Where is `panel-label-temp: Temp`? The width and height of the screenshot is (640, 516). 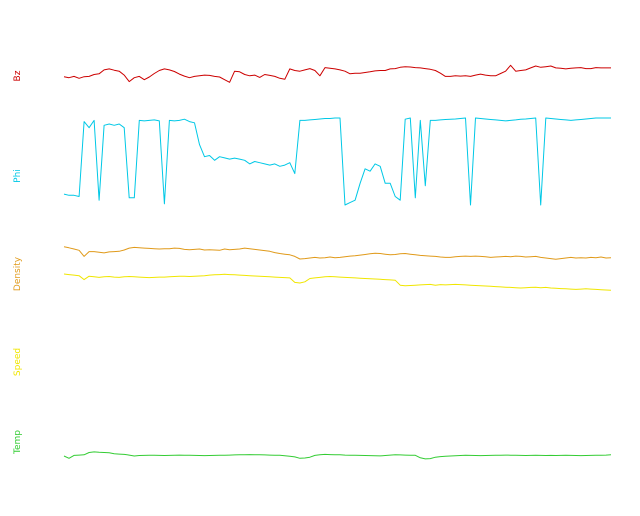 panel-label-temp: Temp is located at coordinates (18, 442).